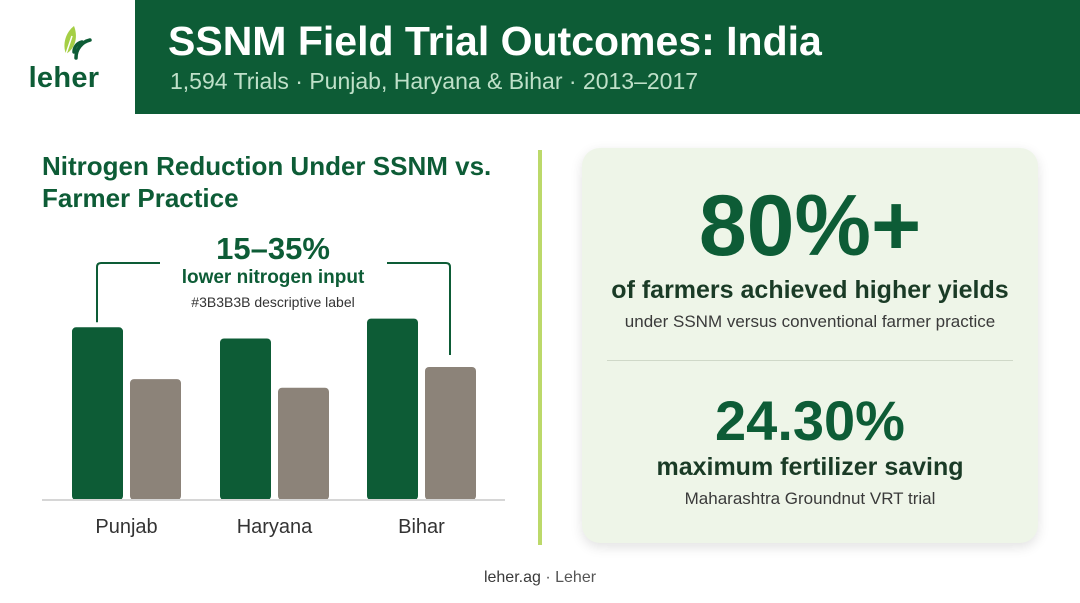 The image size is (1080, 603). What do you see at coordinates (810, 290) in the screenshot?
I see `stat-yield-label: of farmers achieved higher yields` at bounding box center [810, 290].